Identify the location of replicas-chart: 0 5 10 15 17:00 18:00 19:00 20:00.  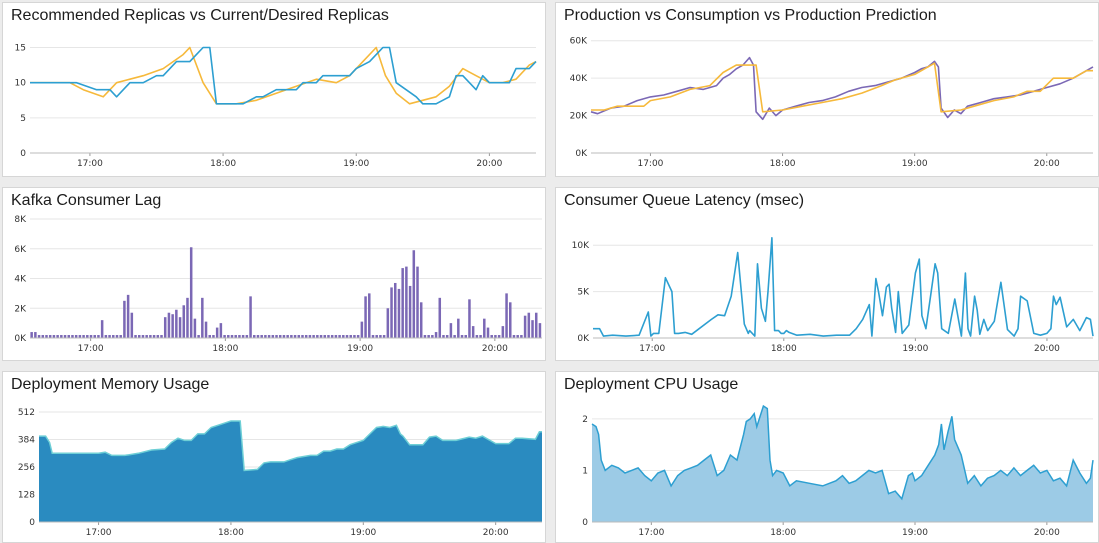
(276, 106).